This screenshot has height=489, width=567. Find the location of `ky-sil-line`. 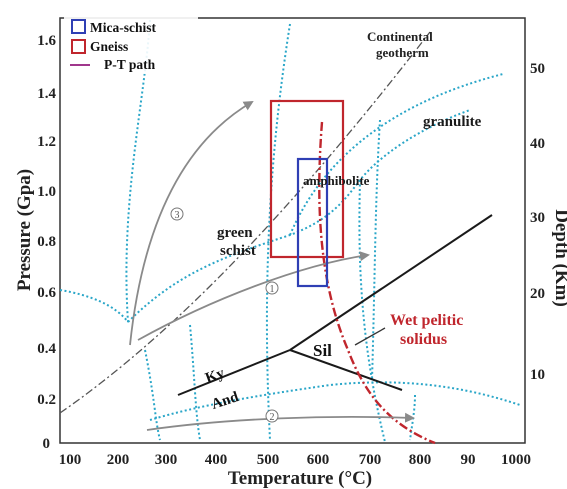

ky-sil-line is located at coordinates (391, 282).